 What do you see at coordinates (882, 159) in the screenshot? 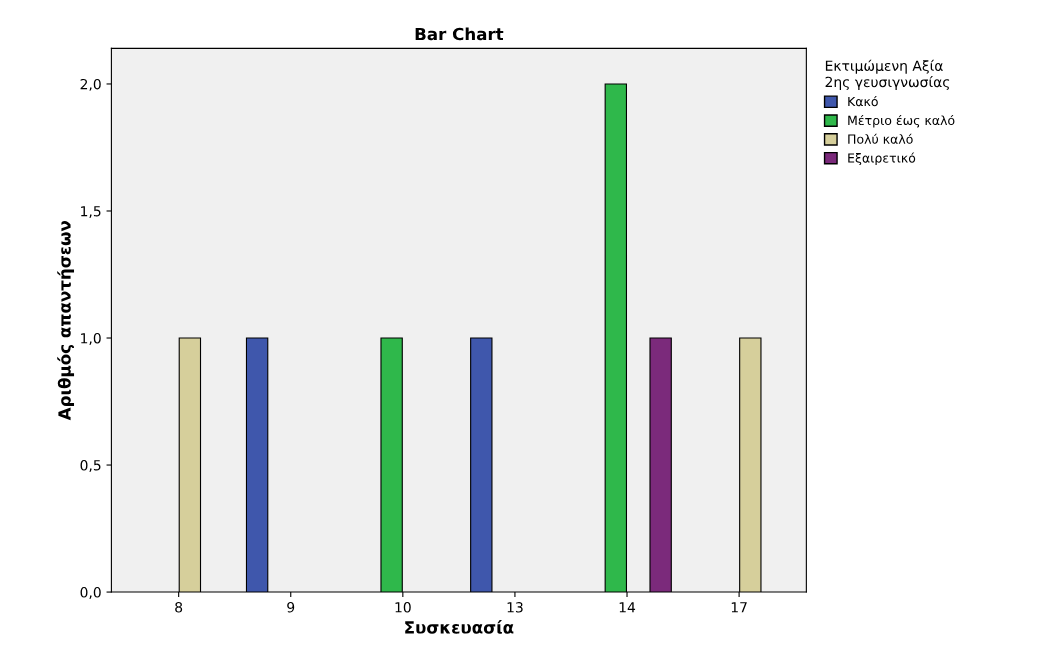
I see `legend-label: Εξαιρετικό` at bounding box center [882, 159].